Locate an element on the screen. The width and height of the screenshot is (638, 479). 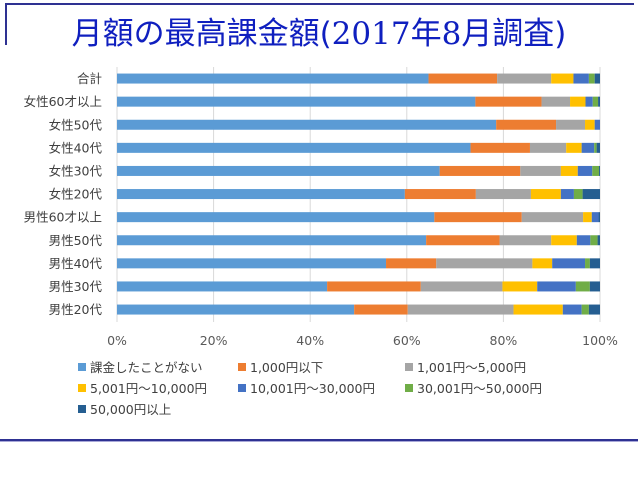
category-label: 女性20代 is located at coordinates (76, 194).